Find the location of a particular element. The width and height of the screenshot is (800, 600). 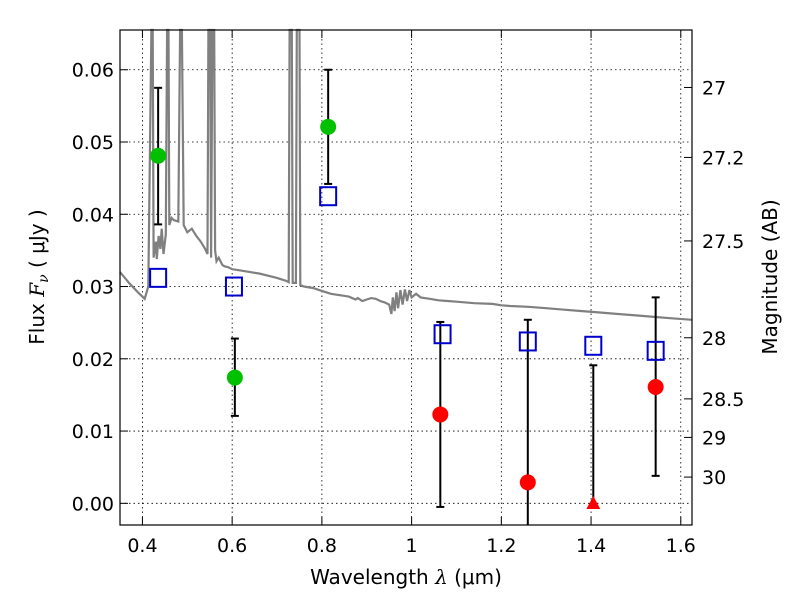

x-tick-label: 0.4 is located at coordinates (142, 546).